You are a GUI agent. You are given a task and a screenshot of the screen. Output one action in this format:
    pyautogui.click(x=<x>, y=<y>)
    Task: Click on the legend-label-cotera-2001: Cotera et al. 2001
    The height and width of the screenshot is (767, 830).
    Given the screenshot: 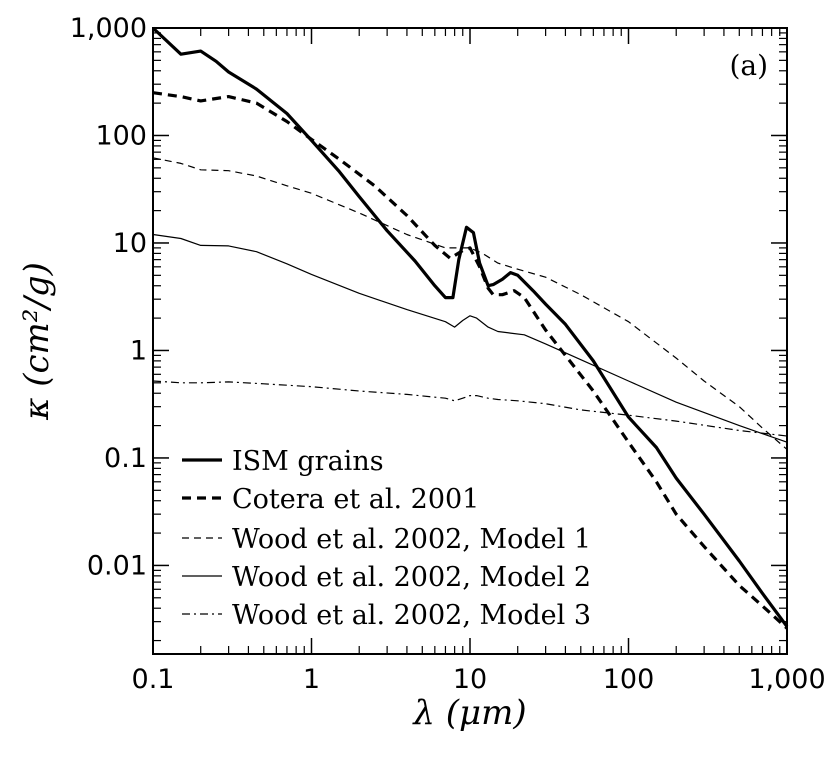 What is the action you would take?
    pyautogui.click(x=355, y=499)
    